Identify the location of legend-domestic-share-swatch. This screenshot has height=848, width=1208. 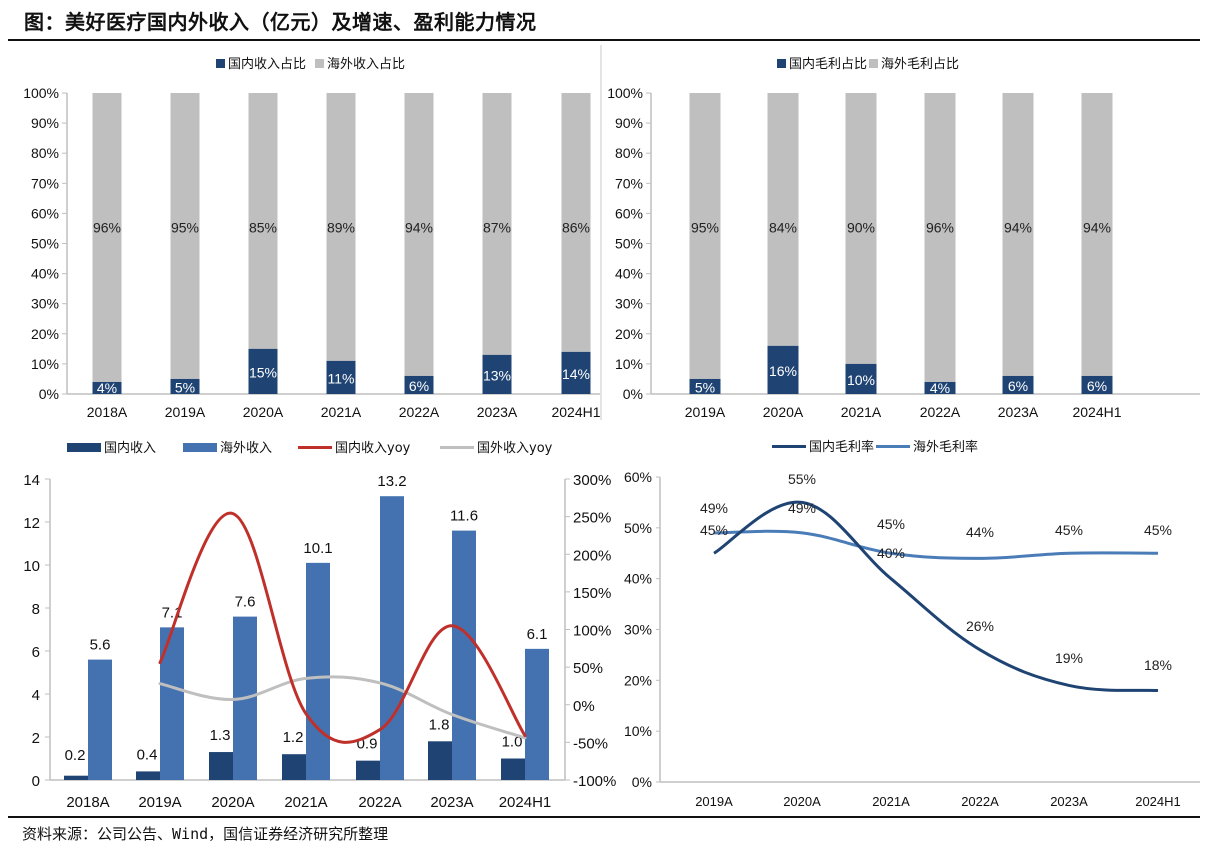
(220, 63).